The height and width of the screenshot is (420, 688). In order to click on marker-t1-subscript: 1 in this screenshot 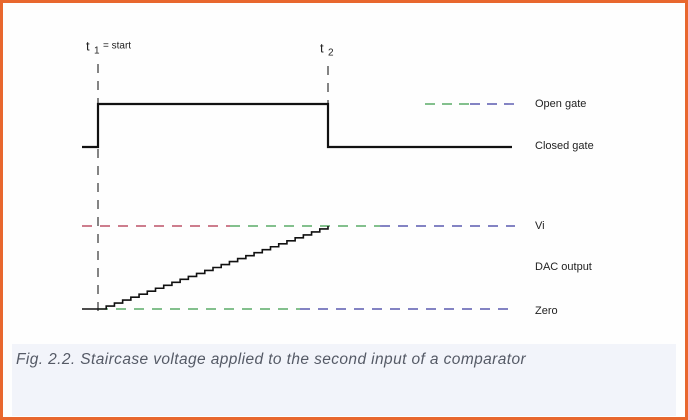, I will do `click(97, 51)`.